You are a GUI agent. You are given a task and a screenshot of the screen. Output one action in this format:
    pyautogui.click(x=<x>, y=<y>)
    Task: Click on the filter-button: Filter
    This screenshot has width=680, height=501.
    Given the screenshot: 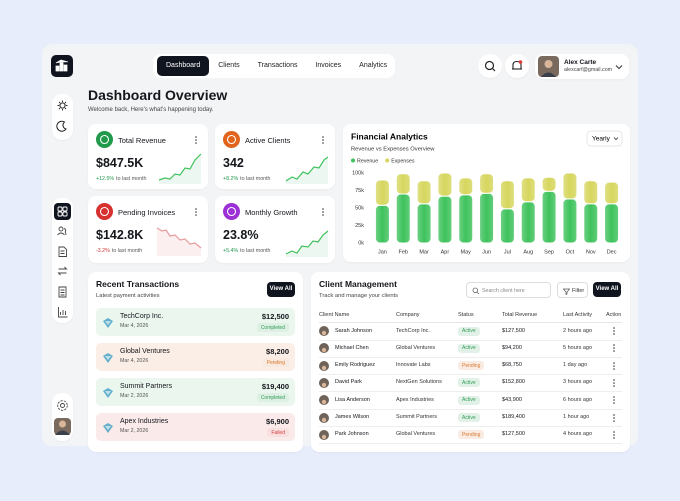 What is the action you would take?
    pyautogui.click(x=572, y=290)
    